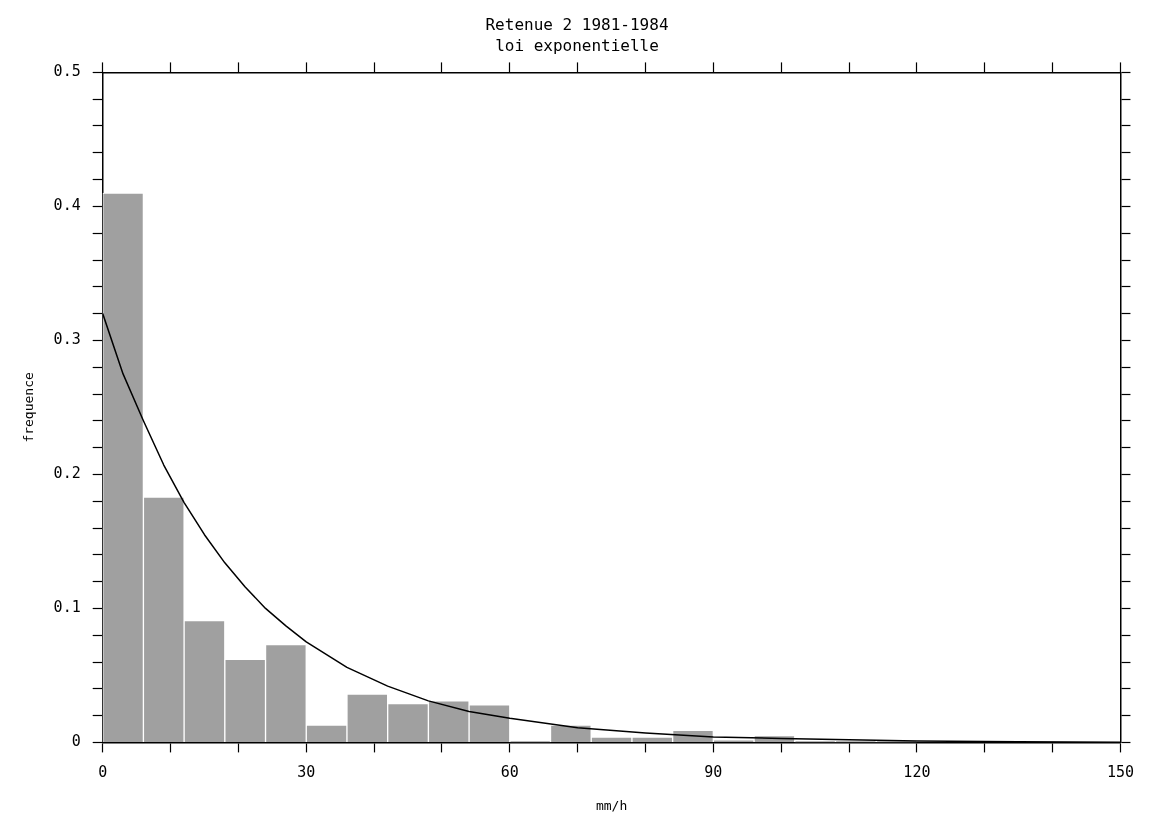 The image size is (1154, 836). What do you see at coordinates (509, 772) in the screenshot?
I see `x-tick-label: 60` at bounding box center [509, 772].